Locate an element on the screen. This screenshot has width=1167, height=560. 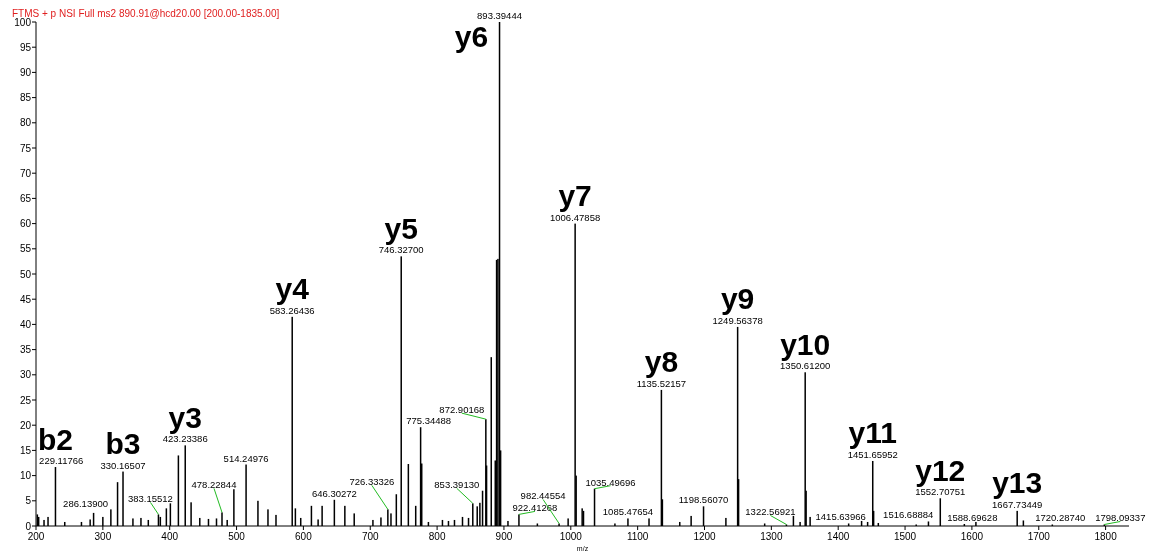
x-tick-label: 1000 is located at coordinates (571, 536).